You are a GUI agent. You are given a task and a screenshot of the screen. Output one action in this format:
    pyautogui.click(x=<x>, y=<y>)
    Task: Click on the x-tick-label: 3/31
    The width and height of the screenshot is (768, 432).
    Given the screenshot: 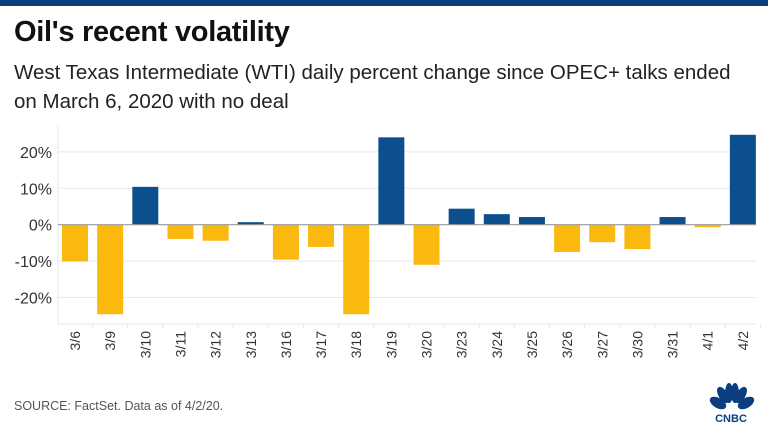 What is the action you would take?
    pyautogui.click(x=673, y=344)
    